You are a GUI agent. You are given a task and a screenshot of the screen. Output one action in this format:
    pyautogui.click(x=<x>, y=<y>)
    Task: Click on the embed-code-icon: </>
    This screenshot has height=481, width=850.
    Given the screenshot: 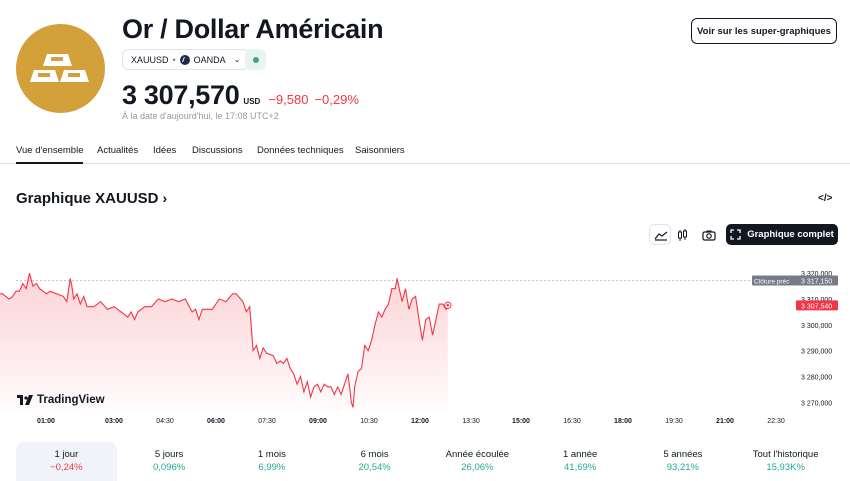 What is the action you would take?
    pyautogui.click(x=825, y=198)
    